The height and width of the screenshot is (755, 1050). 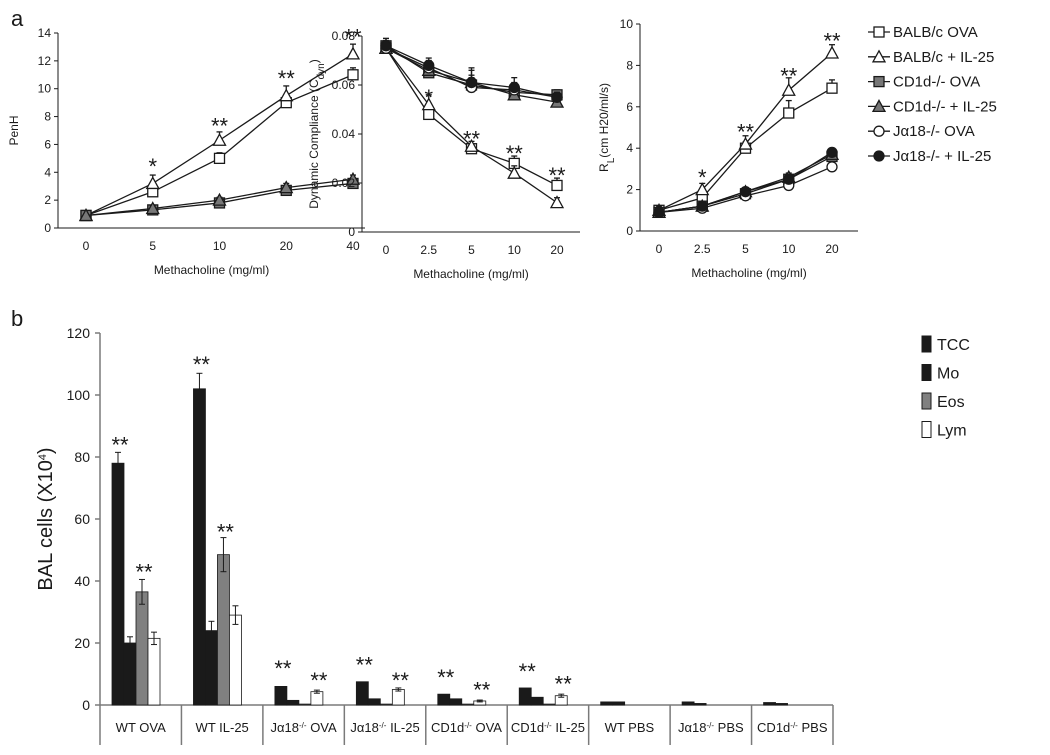 I want to click on category-label: WT PBS, so click(x=630, y=727).